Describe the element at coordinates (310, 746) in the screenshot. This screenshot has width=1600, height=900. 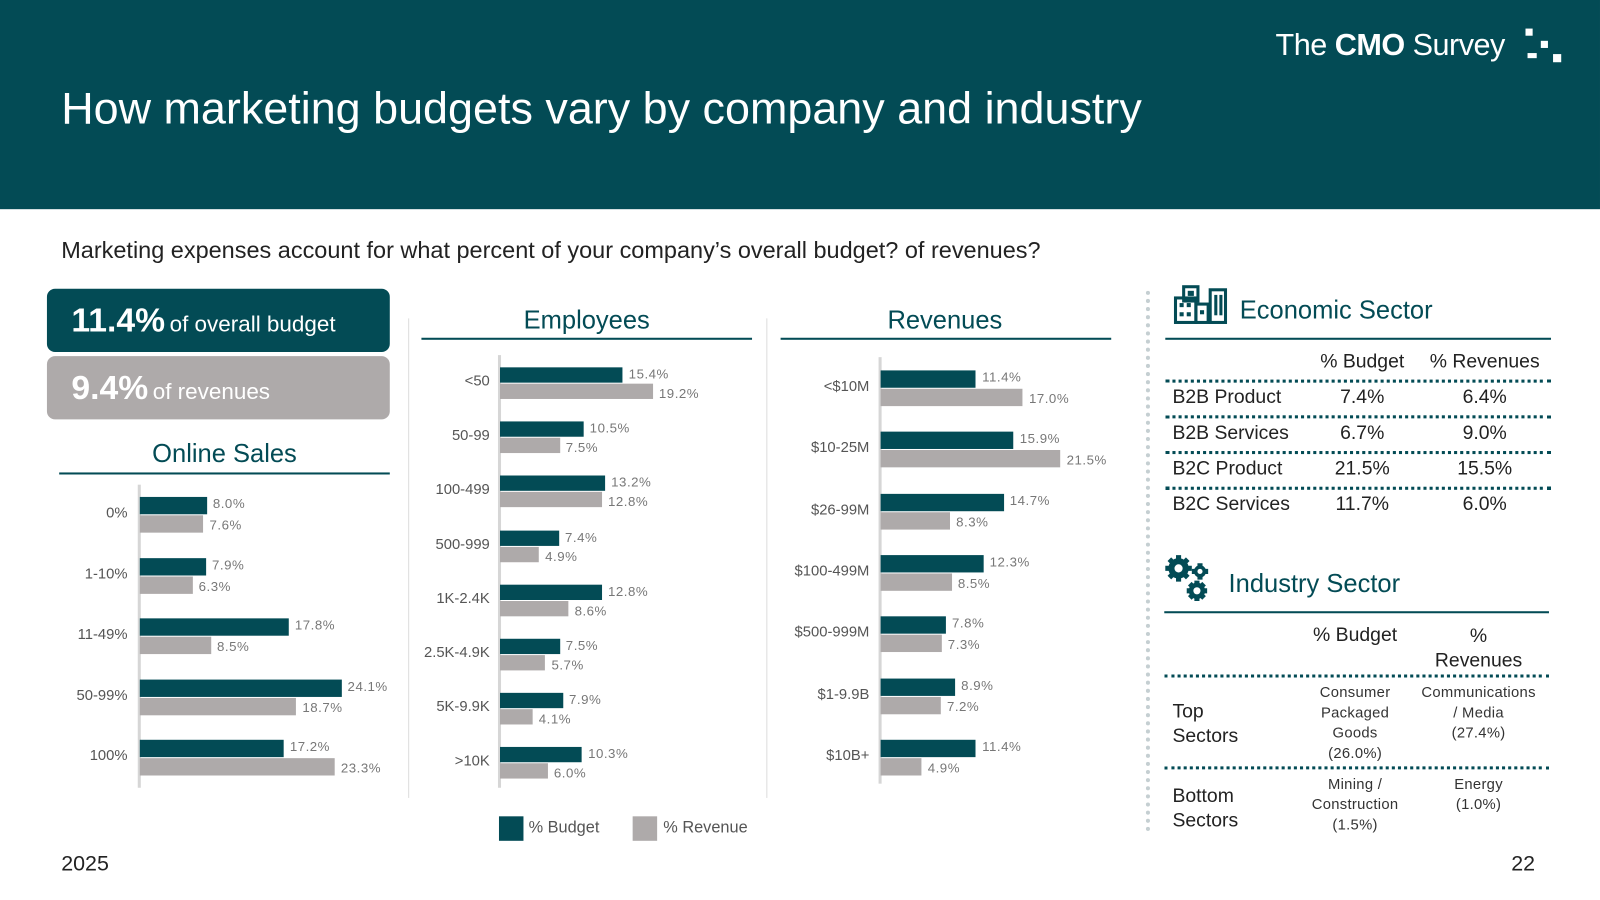
I see `value-label-budget: 17.2%` at that location.